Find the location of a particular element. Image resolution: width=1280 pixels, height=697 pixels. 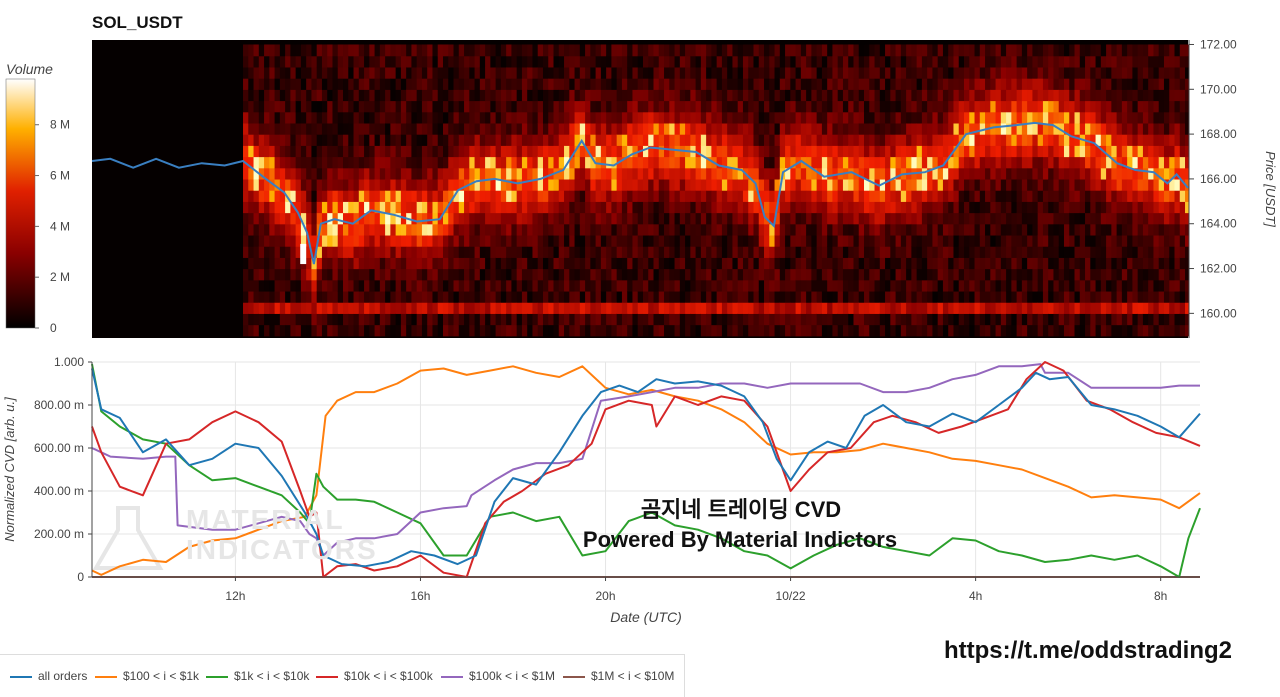

legend-item-1k-10k: $1k < i < $10k is located at coordinates (257, 676).